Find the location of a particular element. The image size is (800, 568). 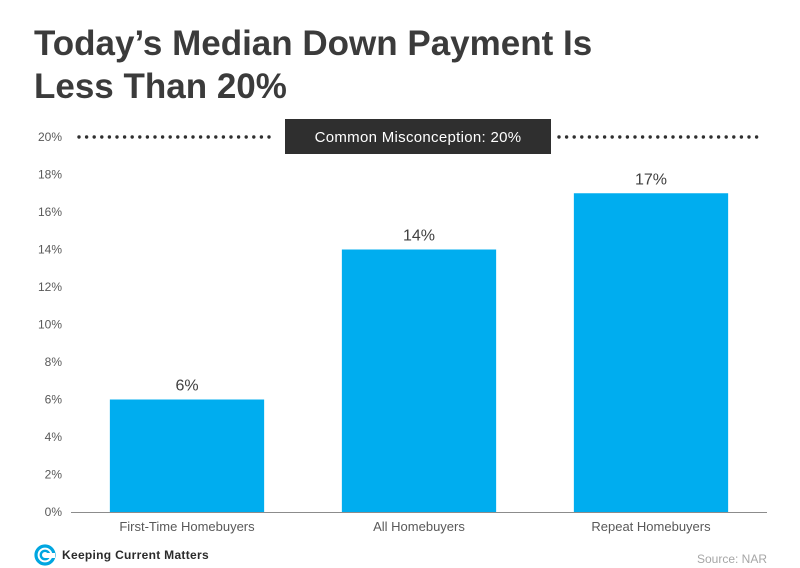

y-tick-label: 8% is located at coordinates (54, 362).